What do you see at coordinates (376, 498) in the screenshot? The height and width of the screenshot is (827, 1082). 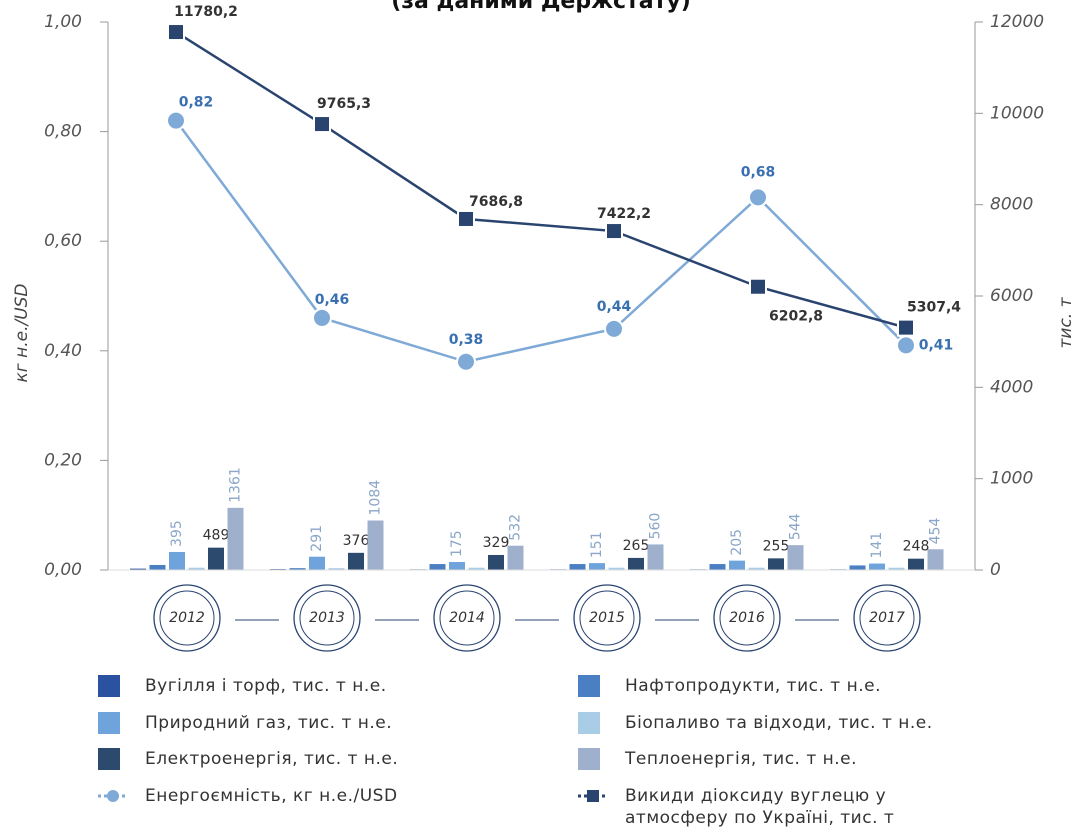 I see `bar-label: 1084` at bounding box center [376, 498].